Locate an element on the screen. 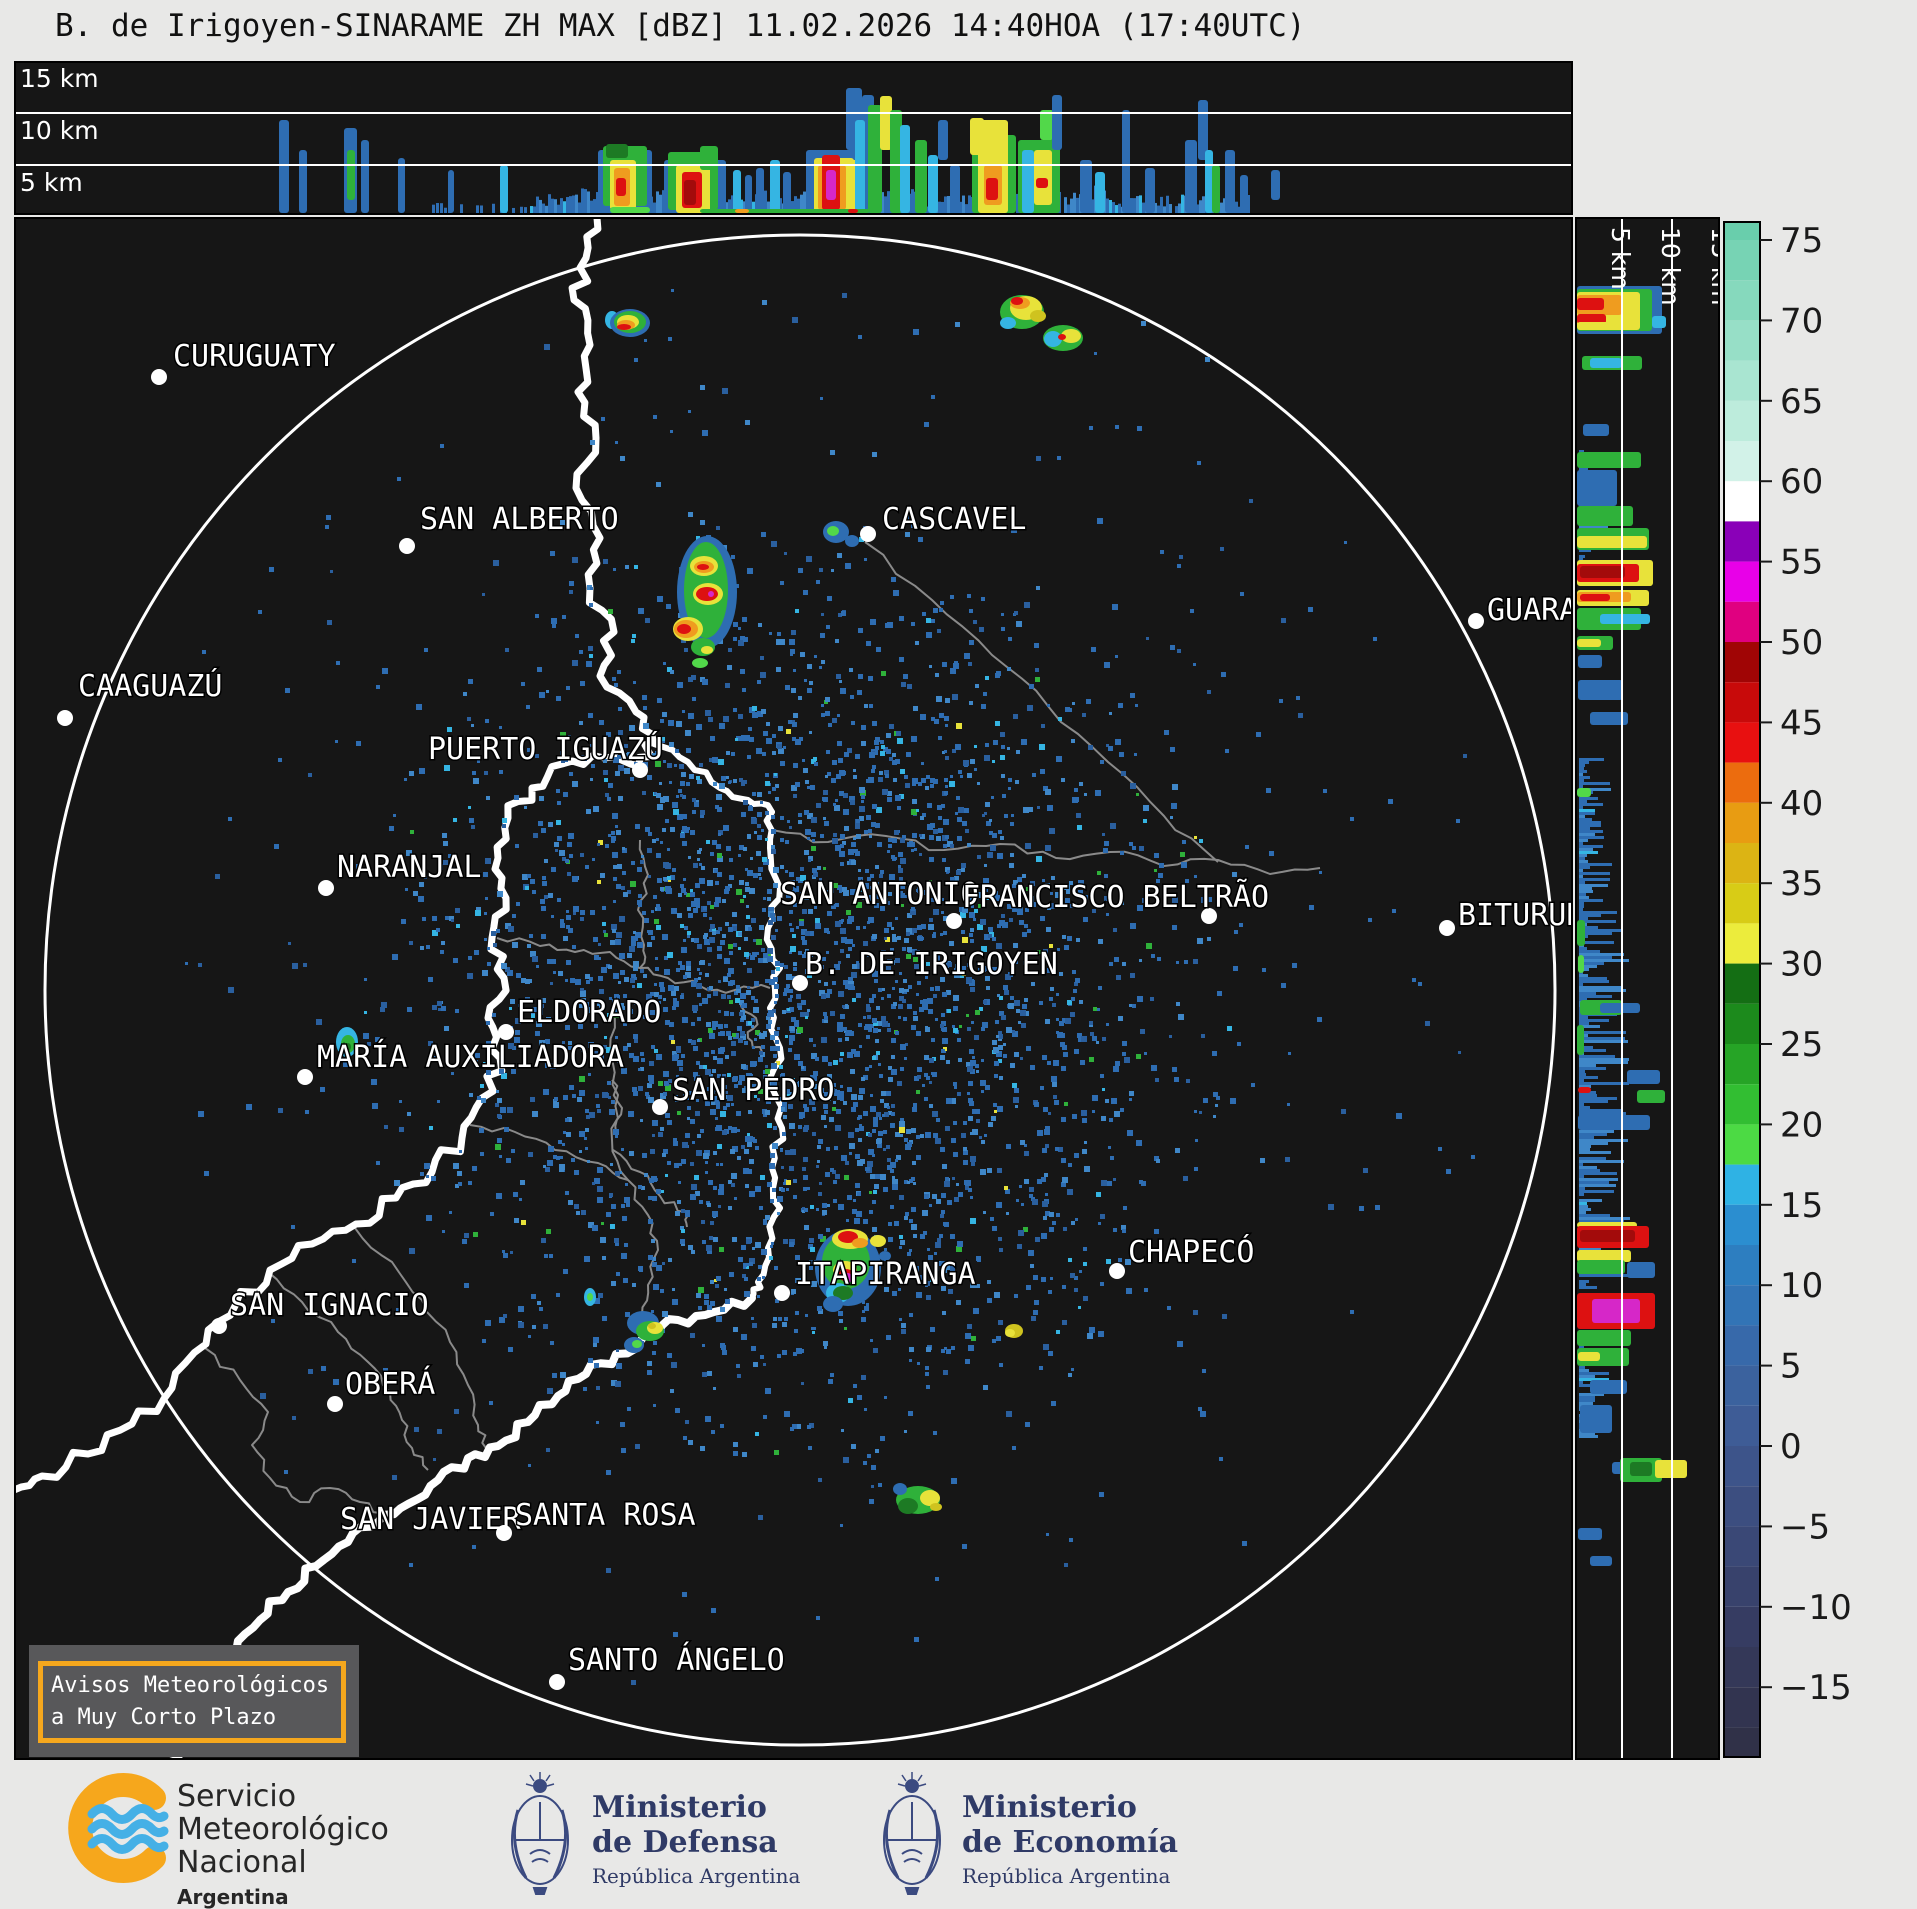 Image resolution: width=1917 pixels, height=1909 pixels. svg-text: SAN ANTONIO is located at coordinates (879, 894).